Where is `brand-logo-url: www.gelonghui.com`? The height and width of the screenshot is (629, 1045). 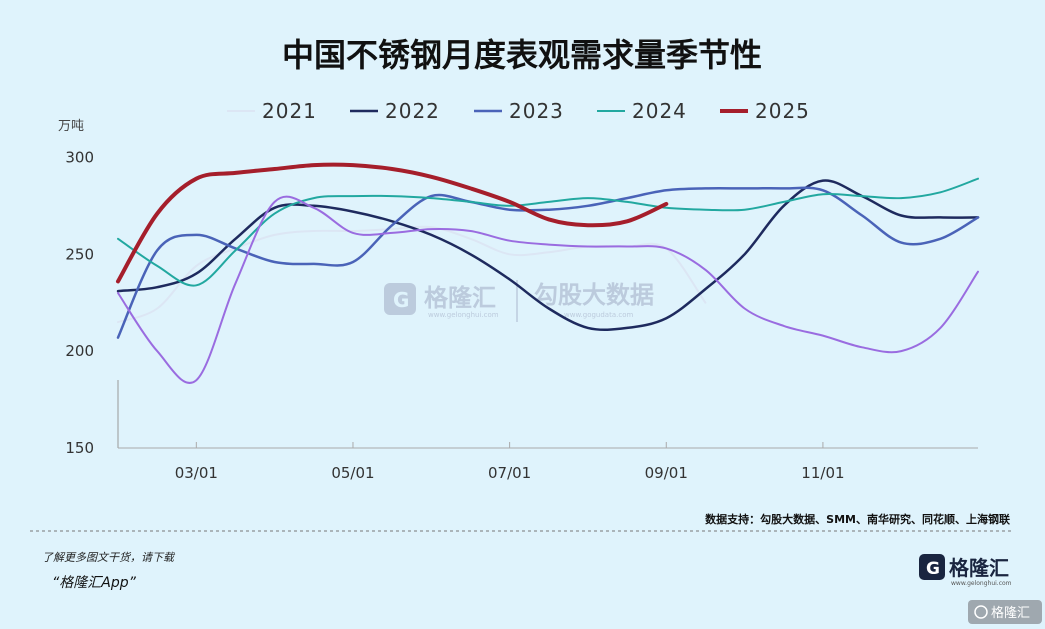 brand-logo-url: www.gelonghui.com is located at coordinates (981, 583).